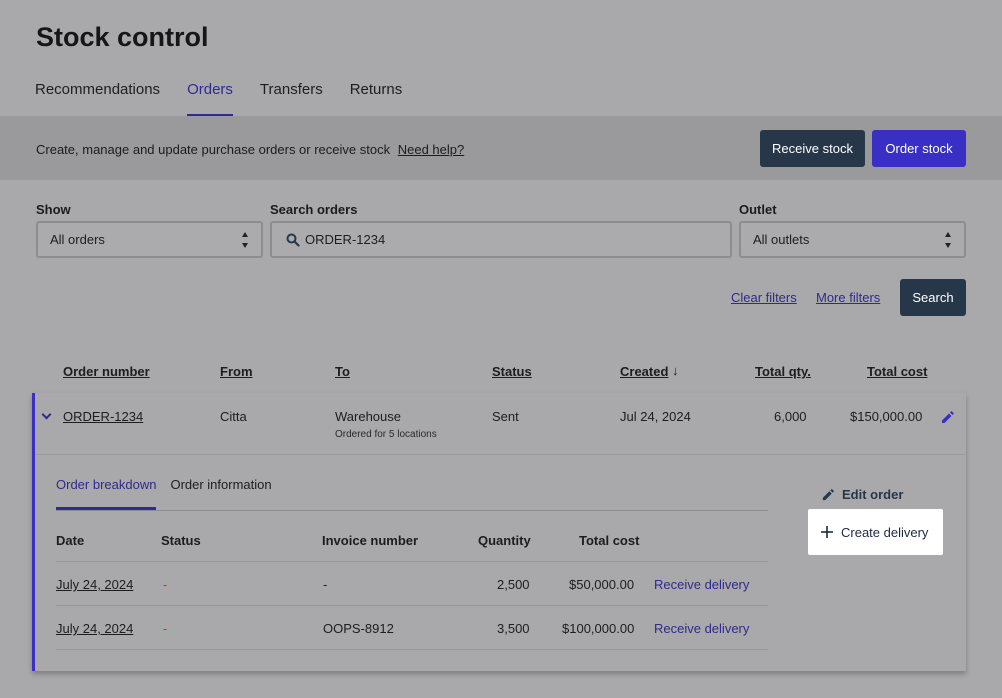 The width and height of the screenshot is (1002, 698). What do you see at coordinates (848, 297) in the screenshot?
I see `more-filters-link: More filters` at bounding box center [848, 297].